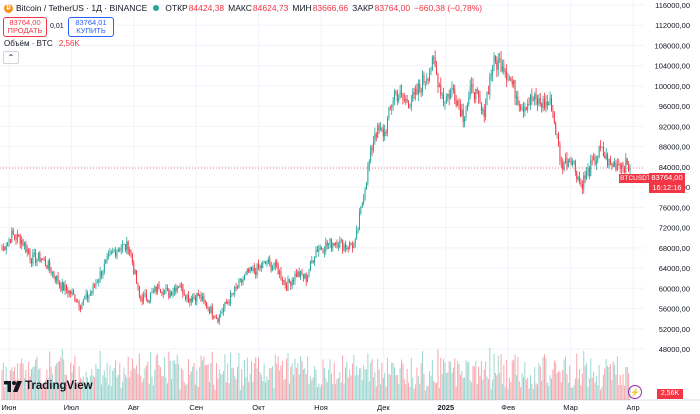 The image size is (700, 414). I want to click on y-axis-label: 56000,00, so click(674, 309).